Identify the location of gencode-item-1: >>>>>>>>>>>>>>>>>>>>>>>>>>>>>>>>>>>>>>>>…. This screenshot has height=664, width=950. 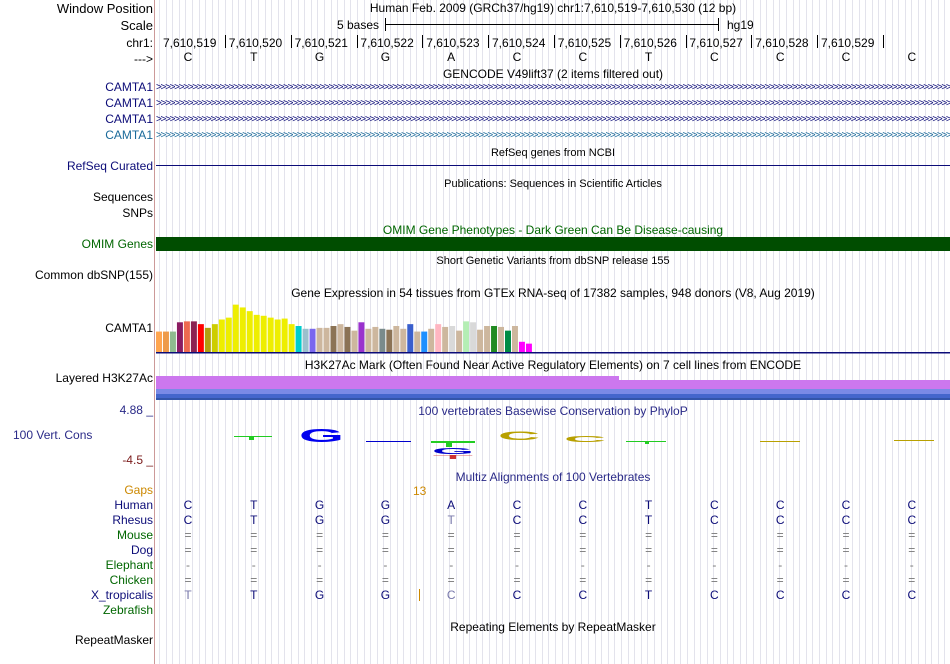
(553, 87).